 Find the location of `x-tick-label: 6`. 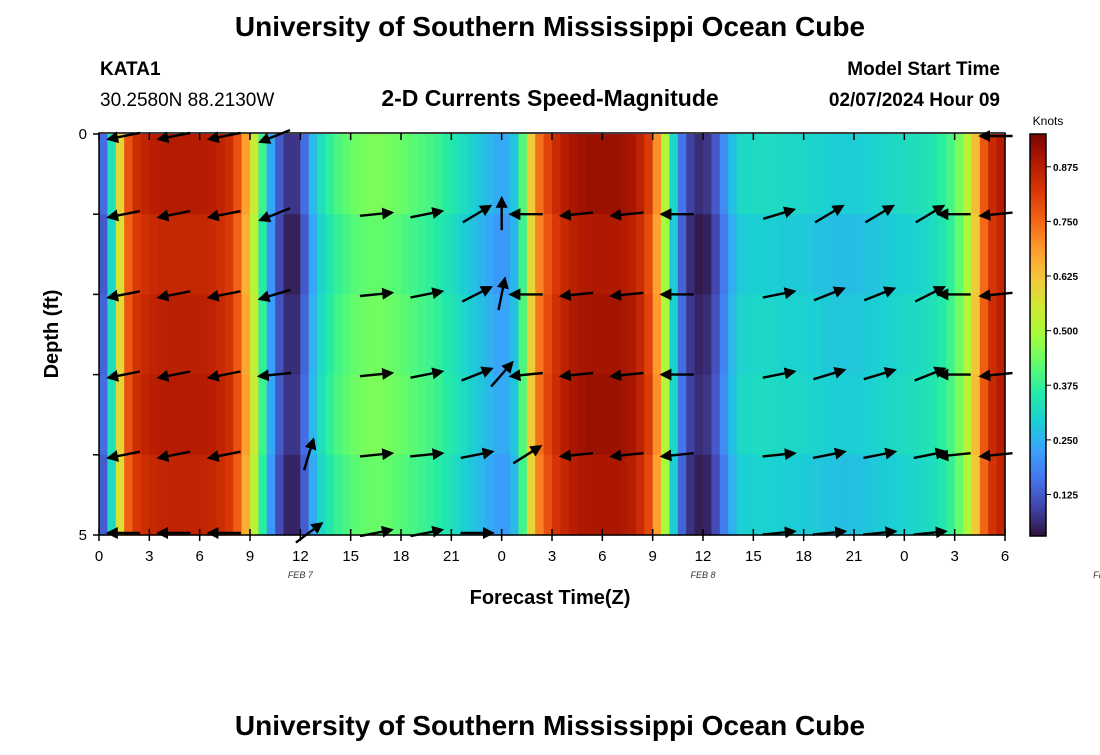

x-tick-label: 6 is located at coordinates (199, 556).